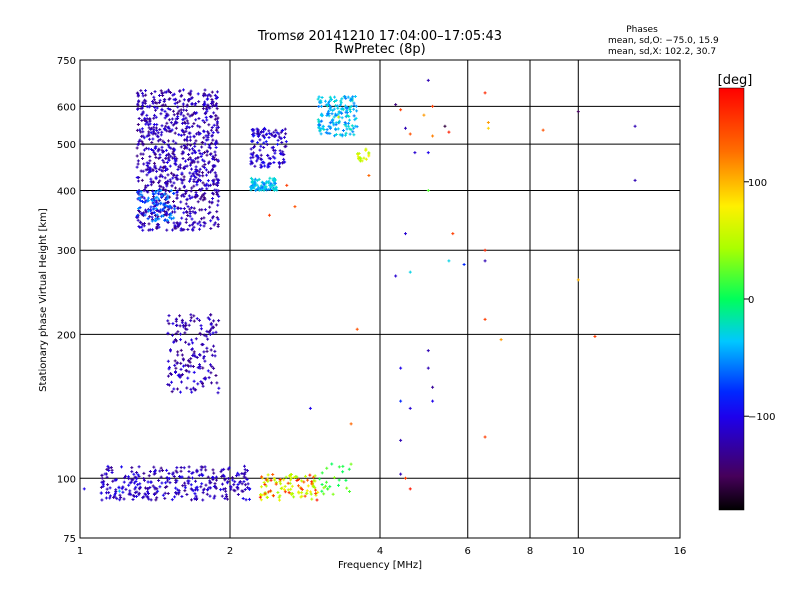  Describe the element at coordinates (380, 565) in the screenshot. I see `x-axis-label: Frequency [MHz]` at that location.